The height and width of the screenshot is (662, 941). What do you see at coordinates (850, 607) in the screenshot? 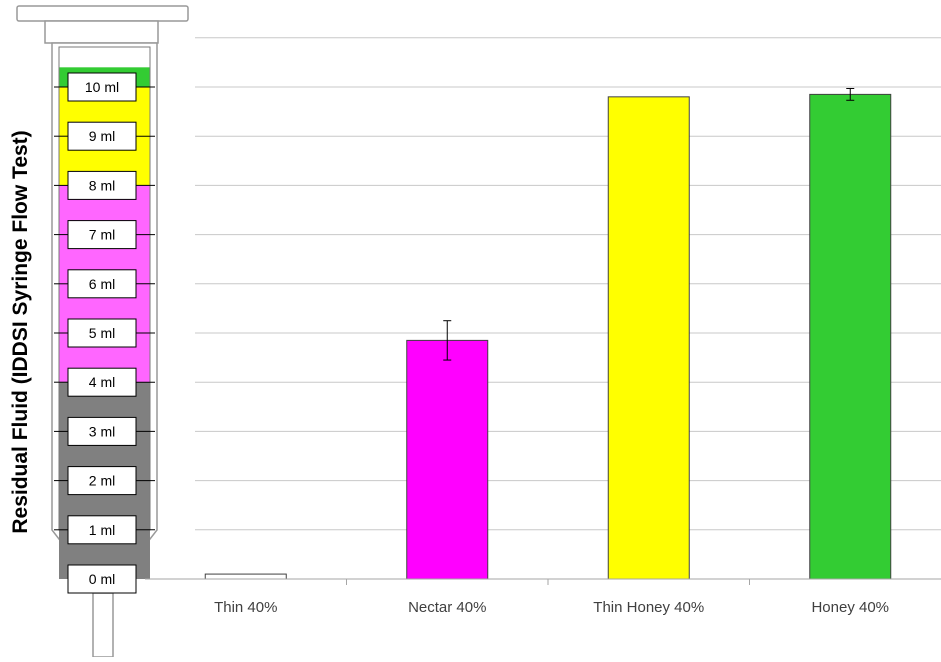
I see `x-tick-label: Honey 40%` at bounding box center [850, 607].